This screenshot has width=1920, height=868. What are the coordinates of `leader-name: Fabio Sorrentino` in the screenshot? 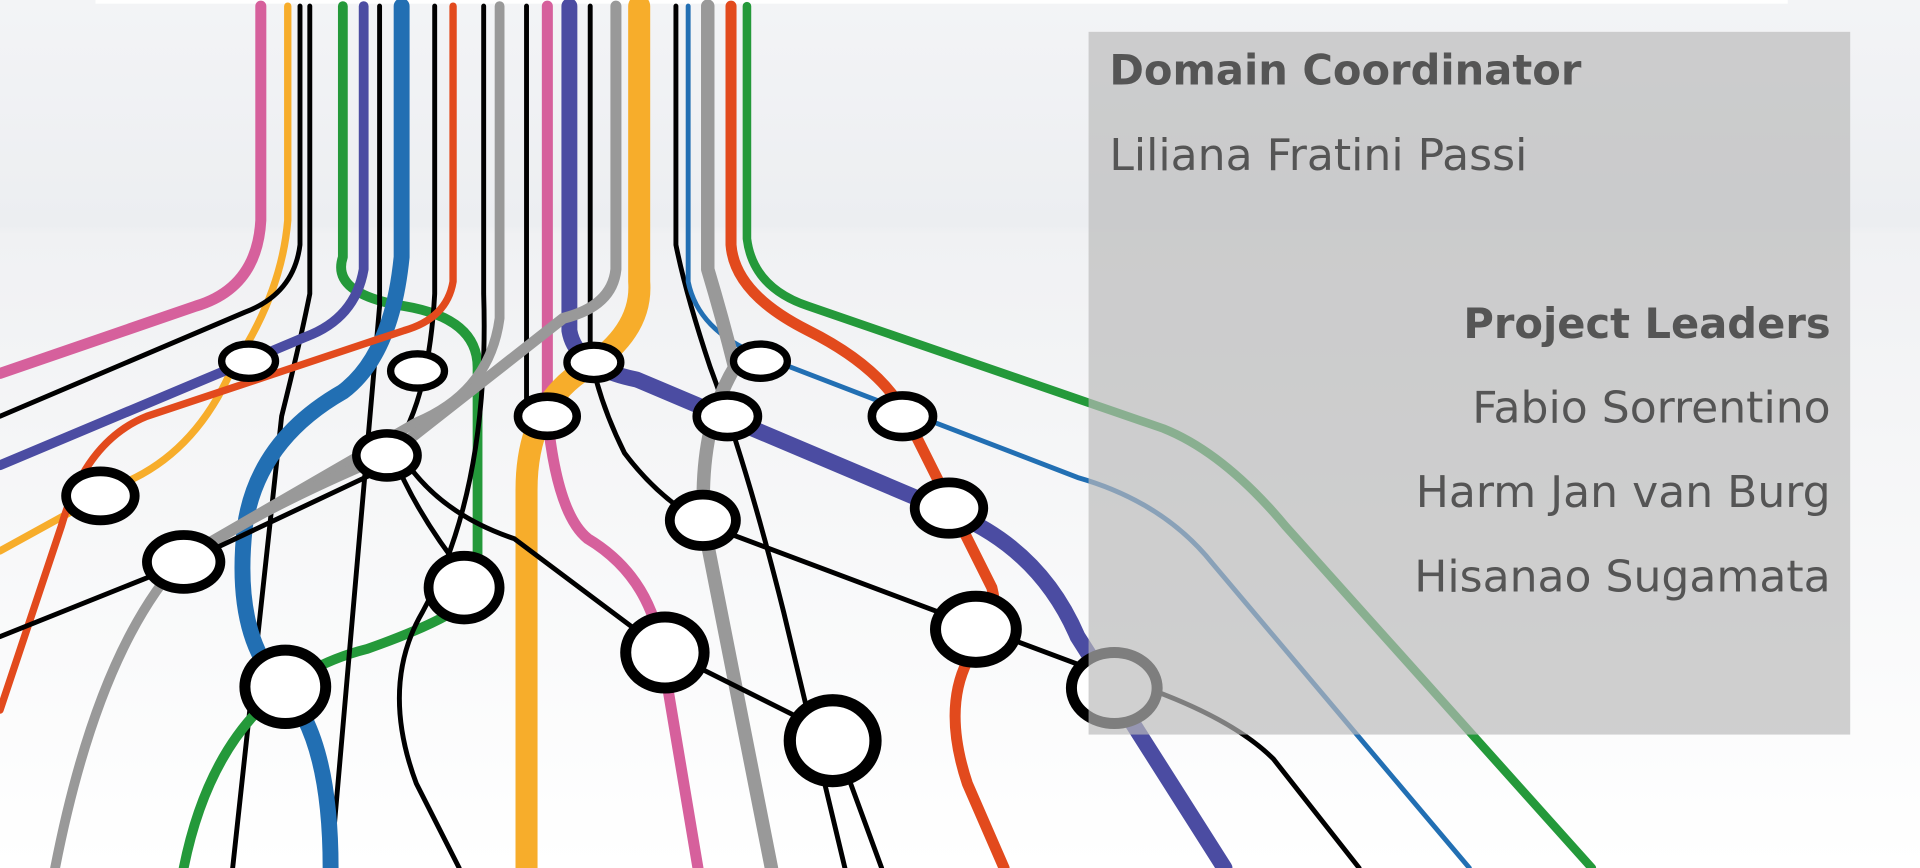 It's located at (1651, 407).